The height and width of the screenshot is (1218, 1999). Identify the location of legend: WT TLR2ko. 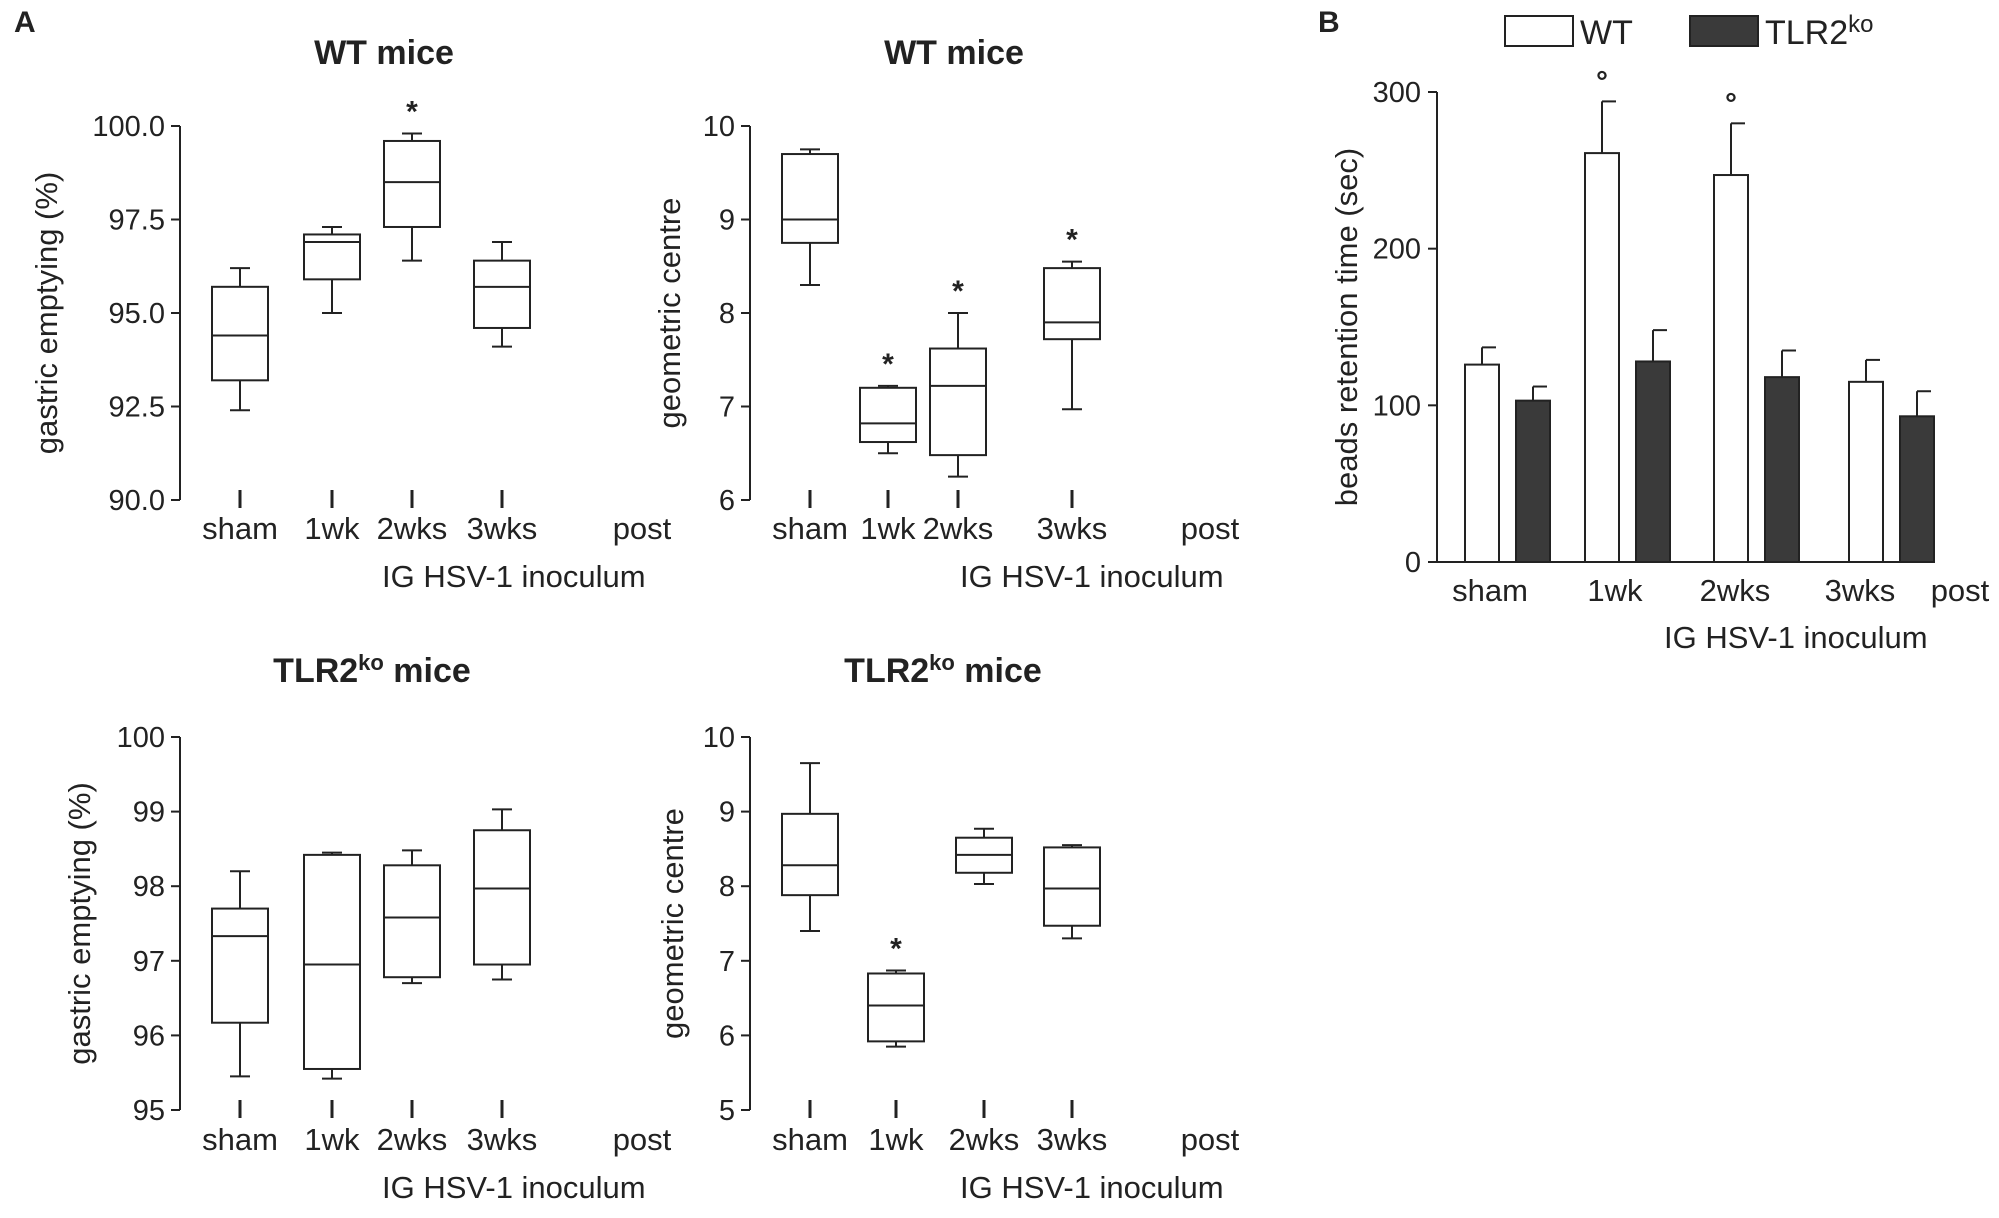
(1689, 31).